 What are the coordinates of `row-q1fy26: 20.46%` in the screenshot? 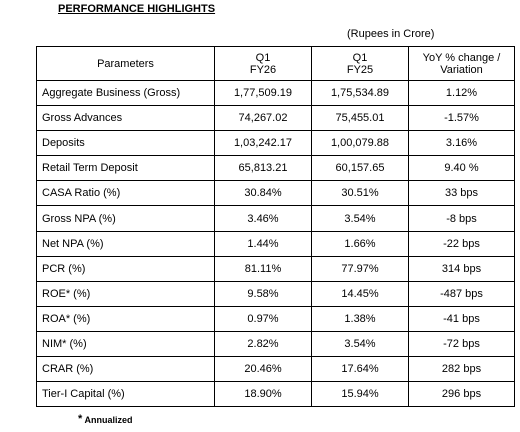 It's located at (263, 369).